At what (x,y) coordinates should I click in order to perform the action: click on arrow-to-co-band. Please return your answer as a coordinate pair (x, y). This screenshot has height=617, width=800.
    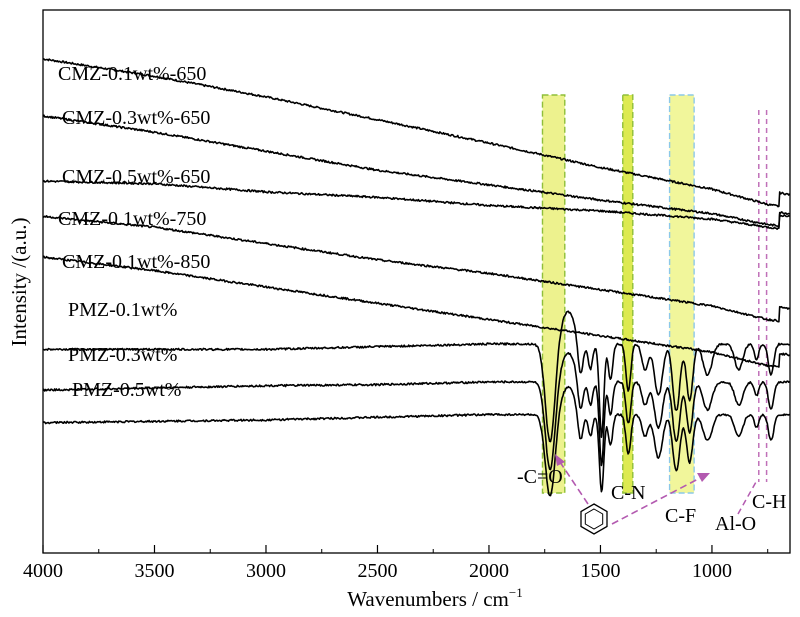
    Looking at the image, I should click on (574, 483).